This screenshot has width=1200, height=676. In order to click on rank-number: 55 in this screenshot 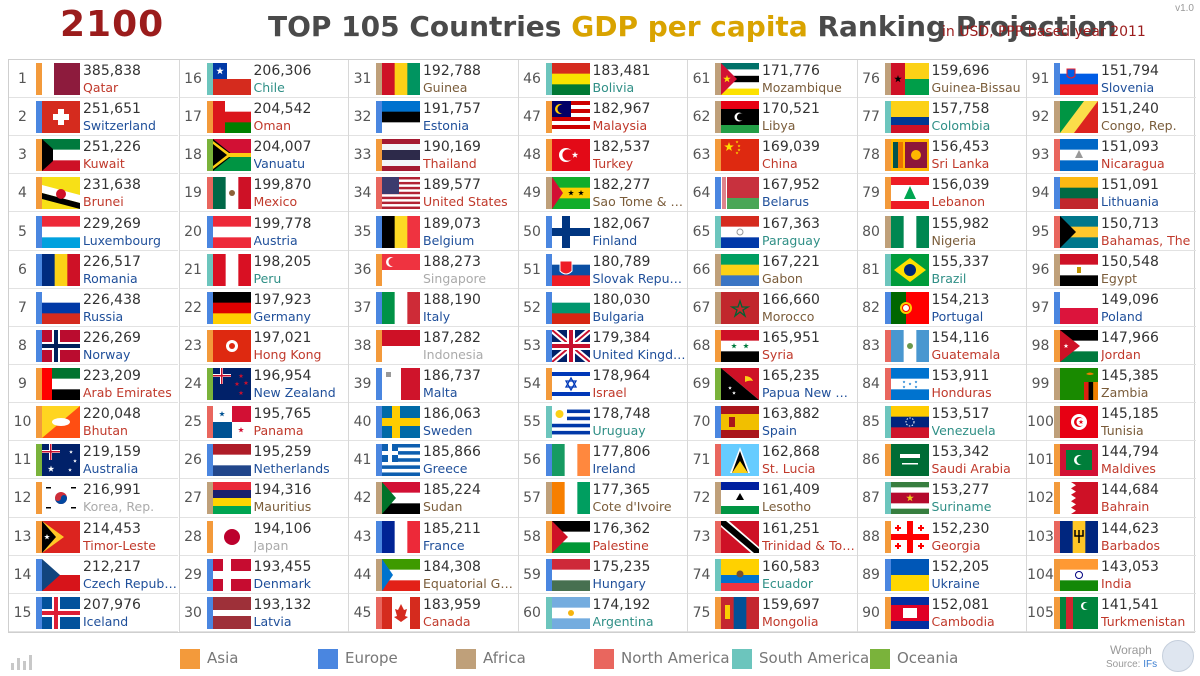, I will do `click(532, 422)`.